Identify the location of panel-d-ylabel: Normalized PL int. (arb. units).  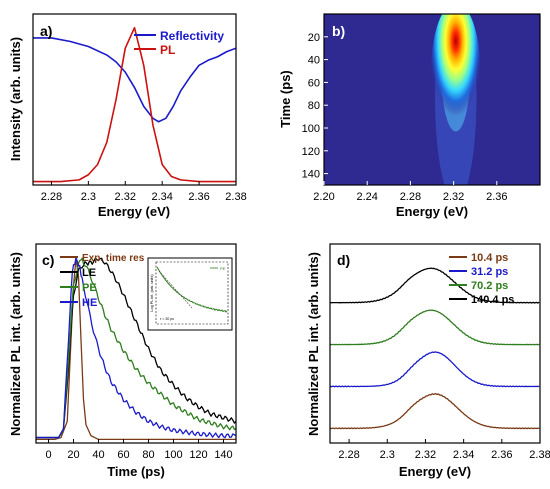
(313, 344).